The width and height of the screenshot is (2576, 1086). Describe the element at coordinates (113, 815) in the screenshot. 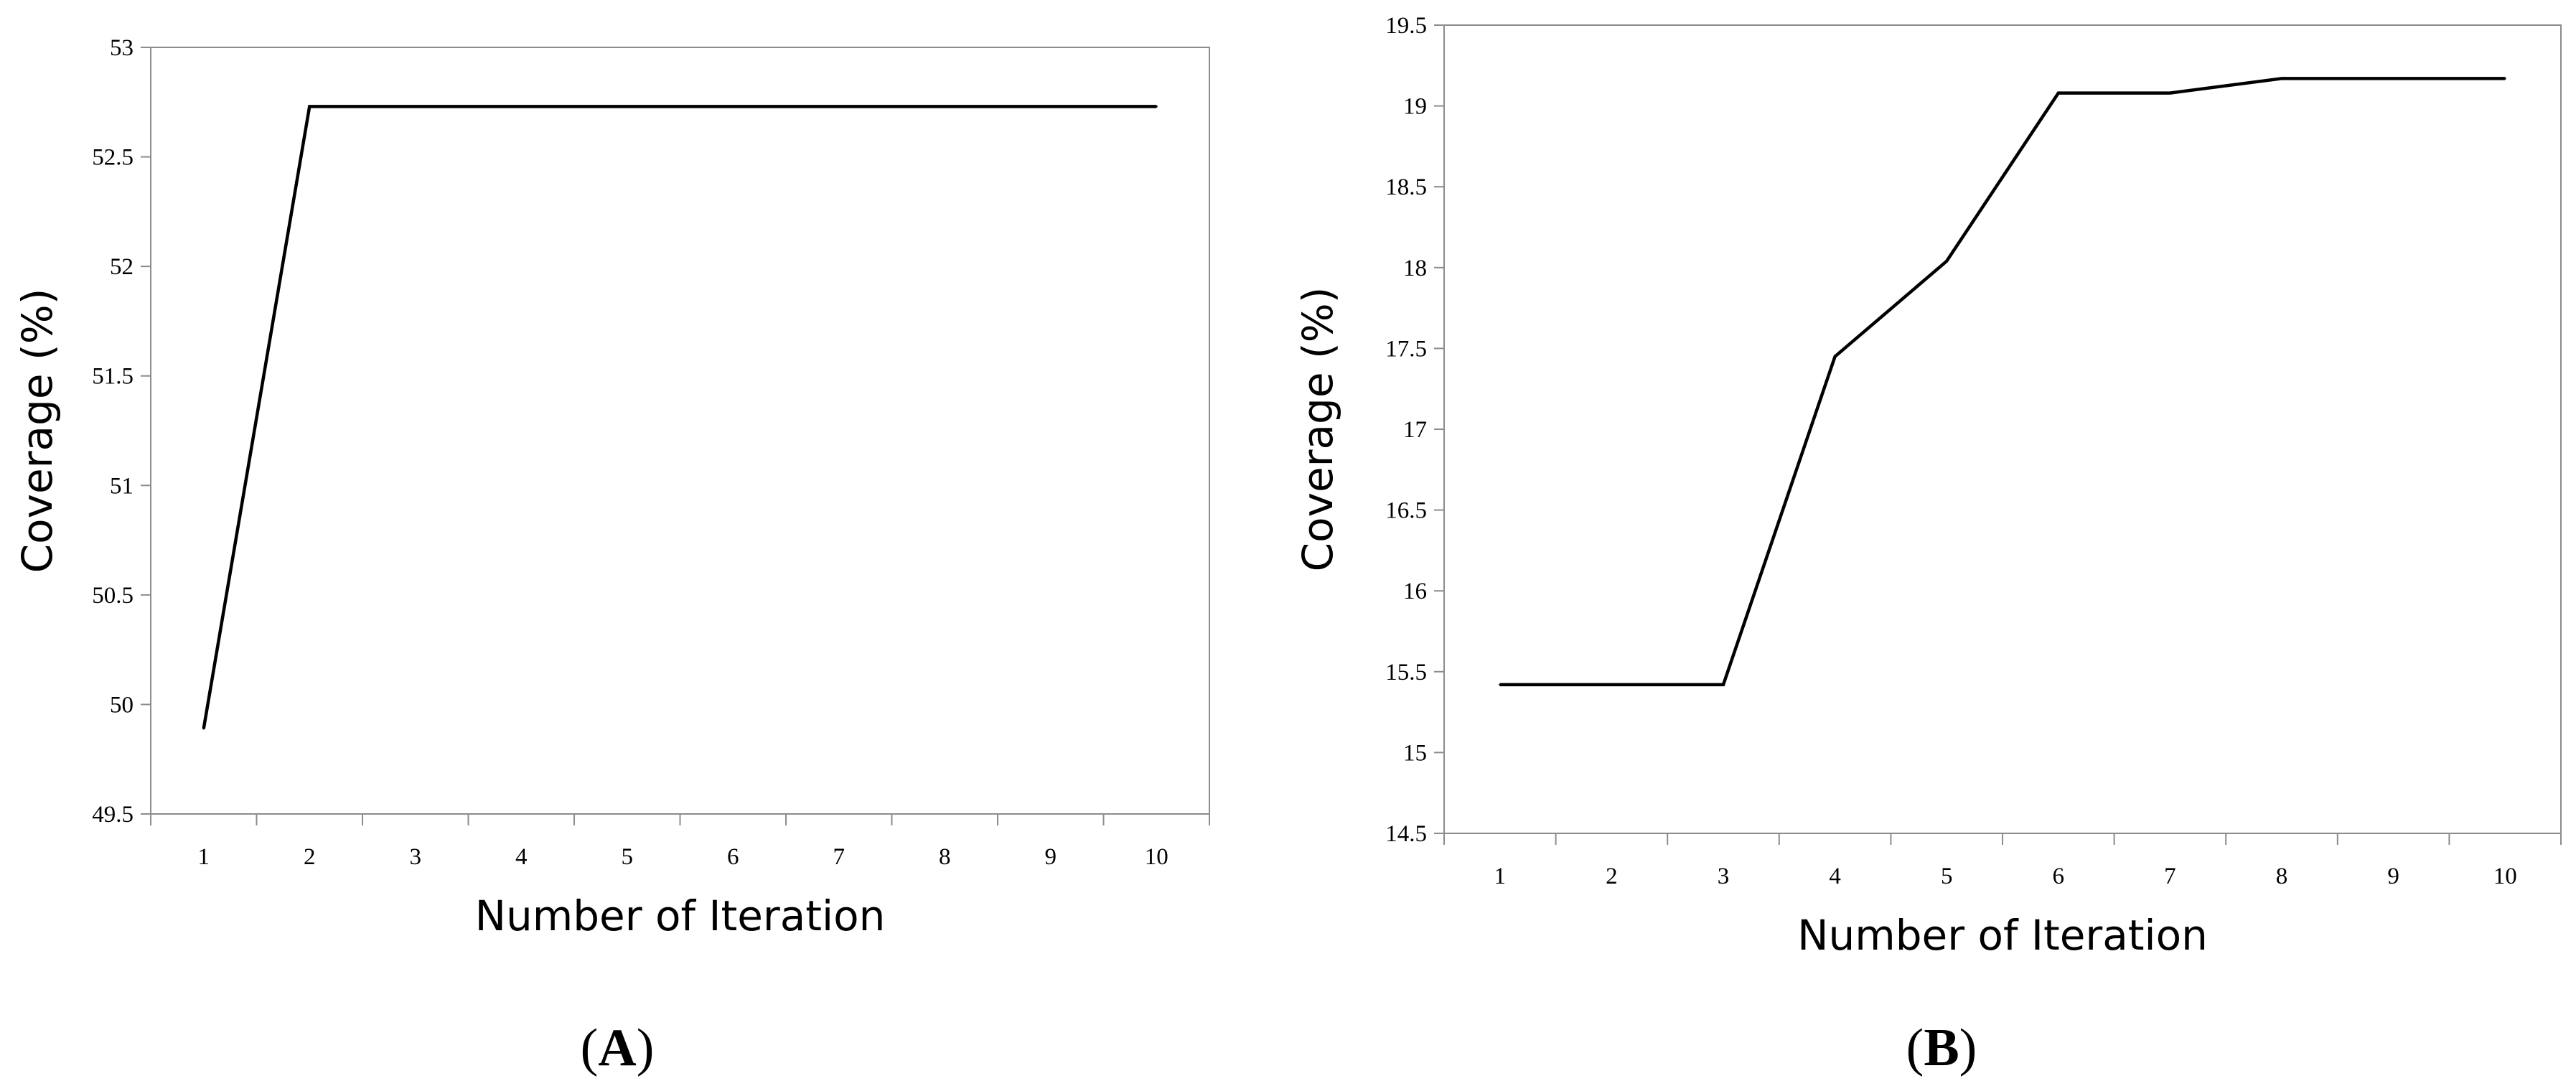

I see `y-tick-label: 49.5` at that location.